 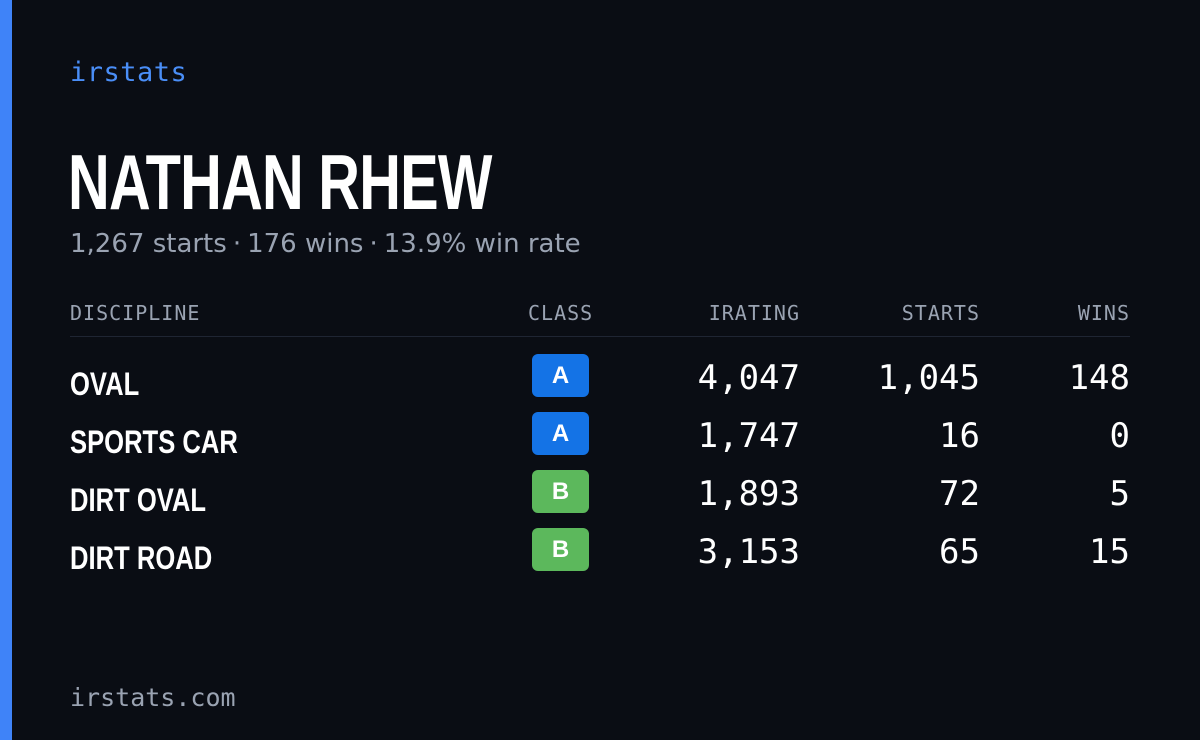 What do you see at coordinates (600, 553) in the screenshot?
I see `table-row: DIRT ROAD B 3,153 65 15` at bounding box center [600, 553].